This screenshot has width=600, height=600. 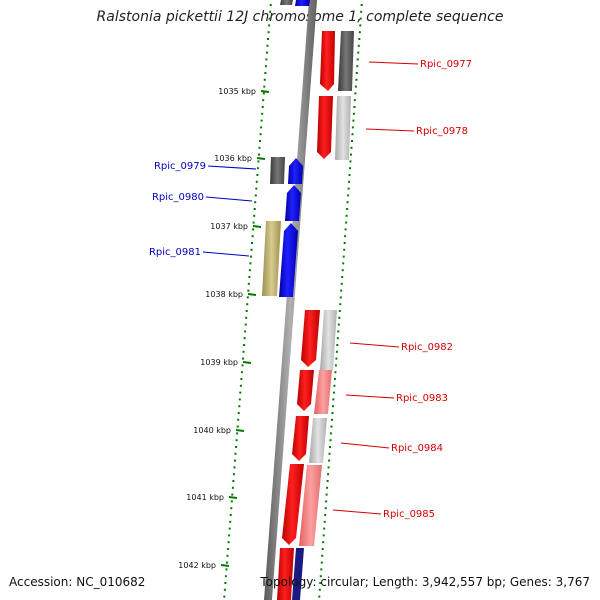 What do you see at coordinates (178, 197) in the screenshot?
I see `gene-label-rpic-0980: Rpic_0980` at bounding box center [178, 197].